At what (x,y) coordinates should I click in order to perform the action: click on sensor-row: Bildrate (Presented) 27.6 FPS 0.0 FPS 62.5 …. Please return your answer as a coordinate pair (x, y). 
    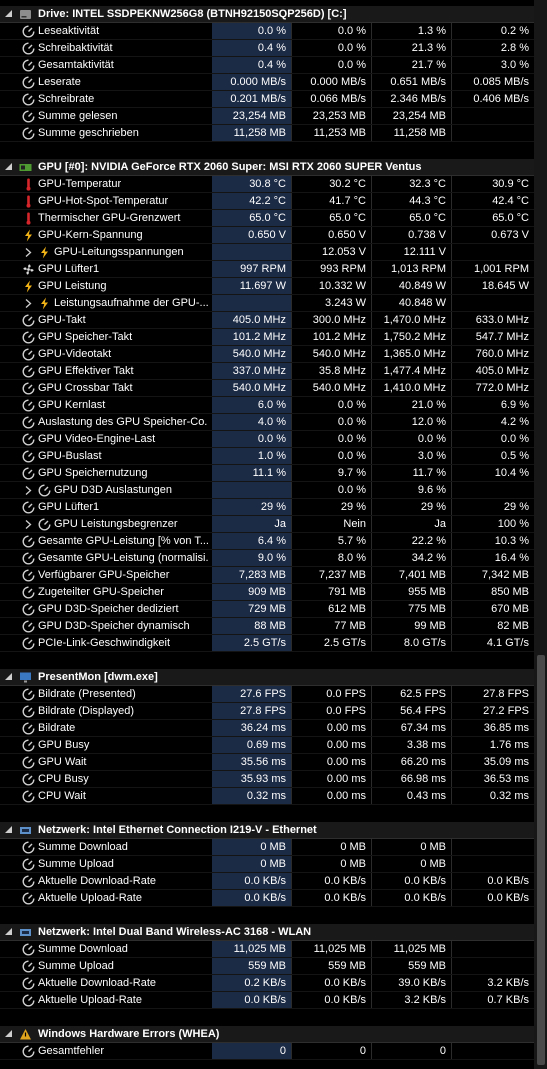
    Looking at the image, I should click on (267, 694).